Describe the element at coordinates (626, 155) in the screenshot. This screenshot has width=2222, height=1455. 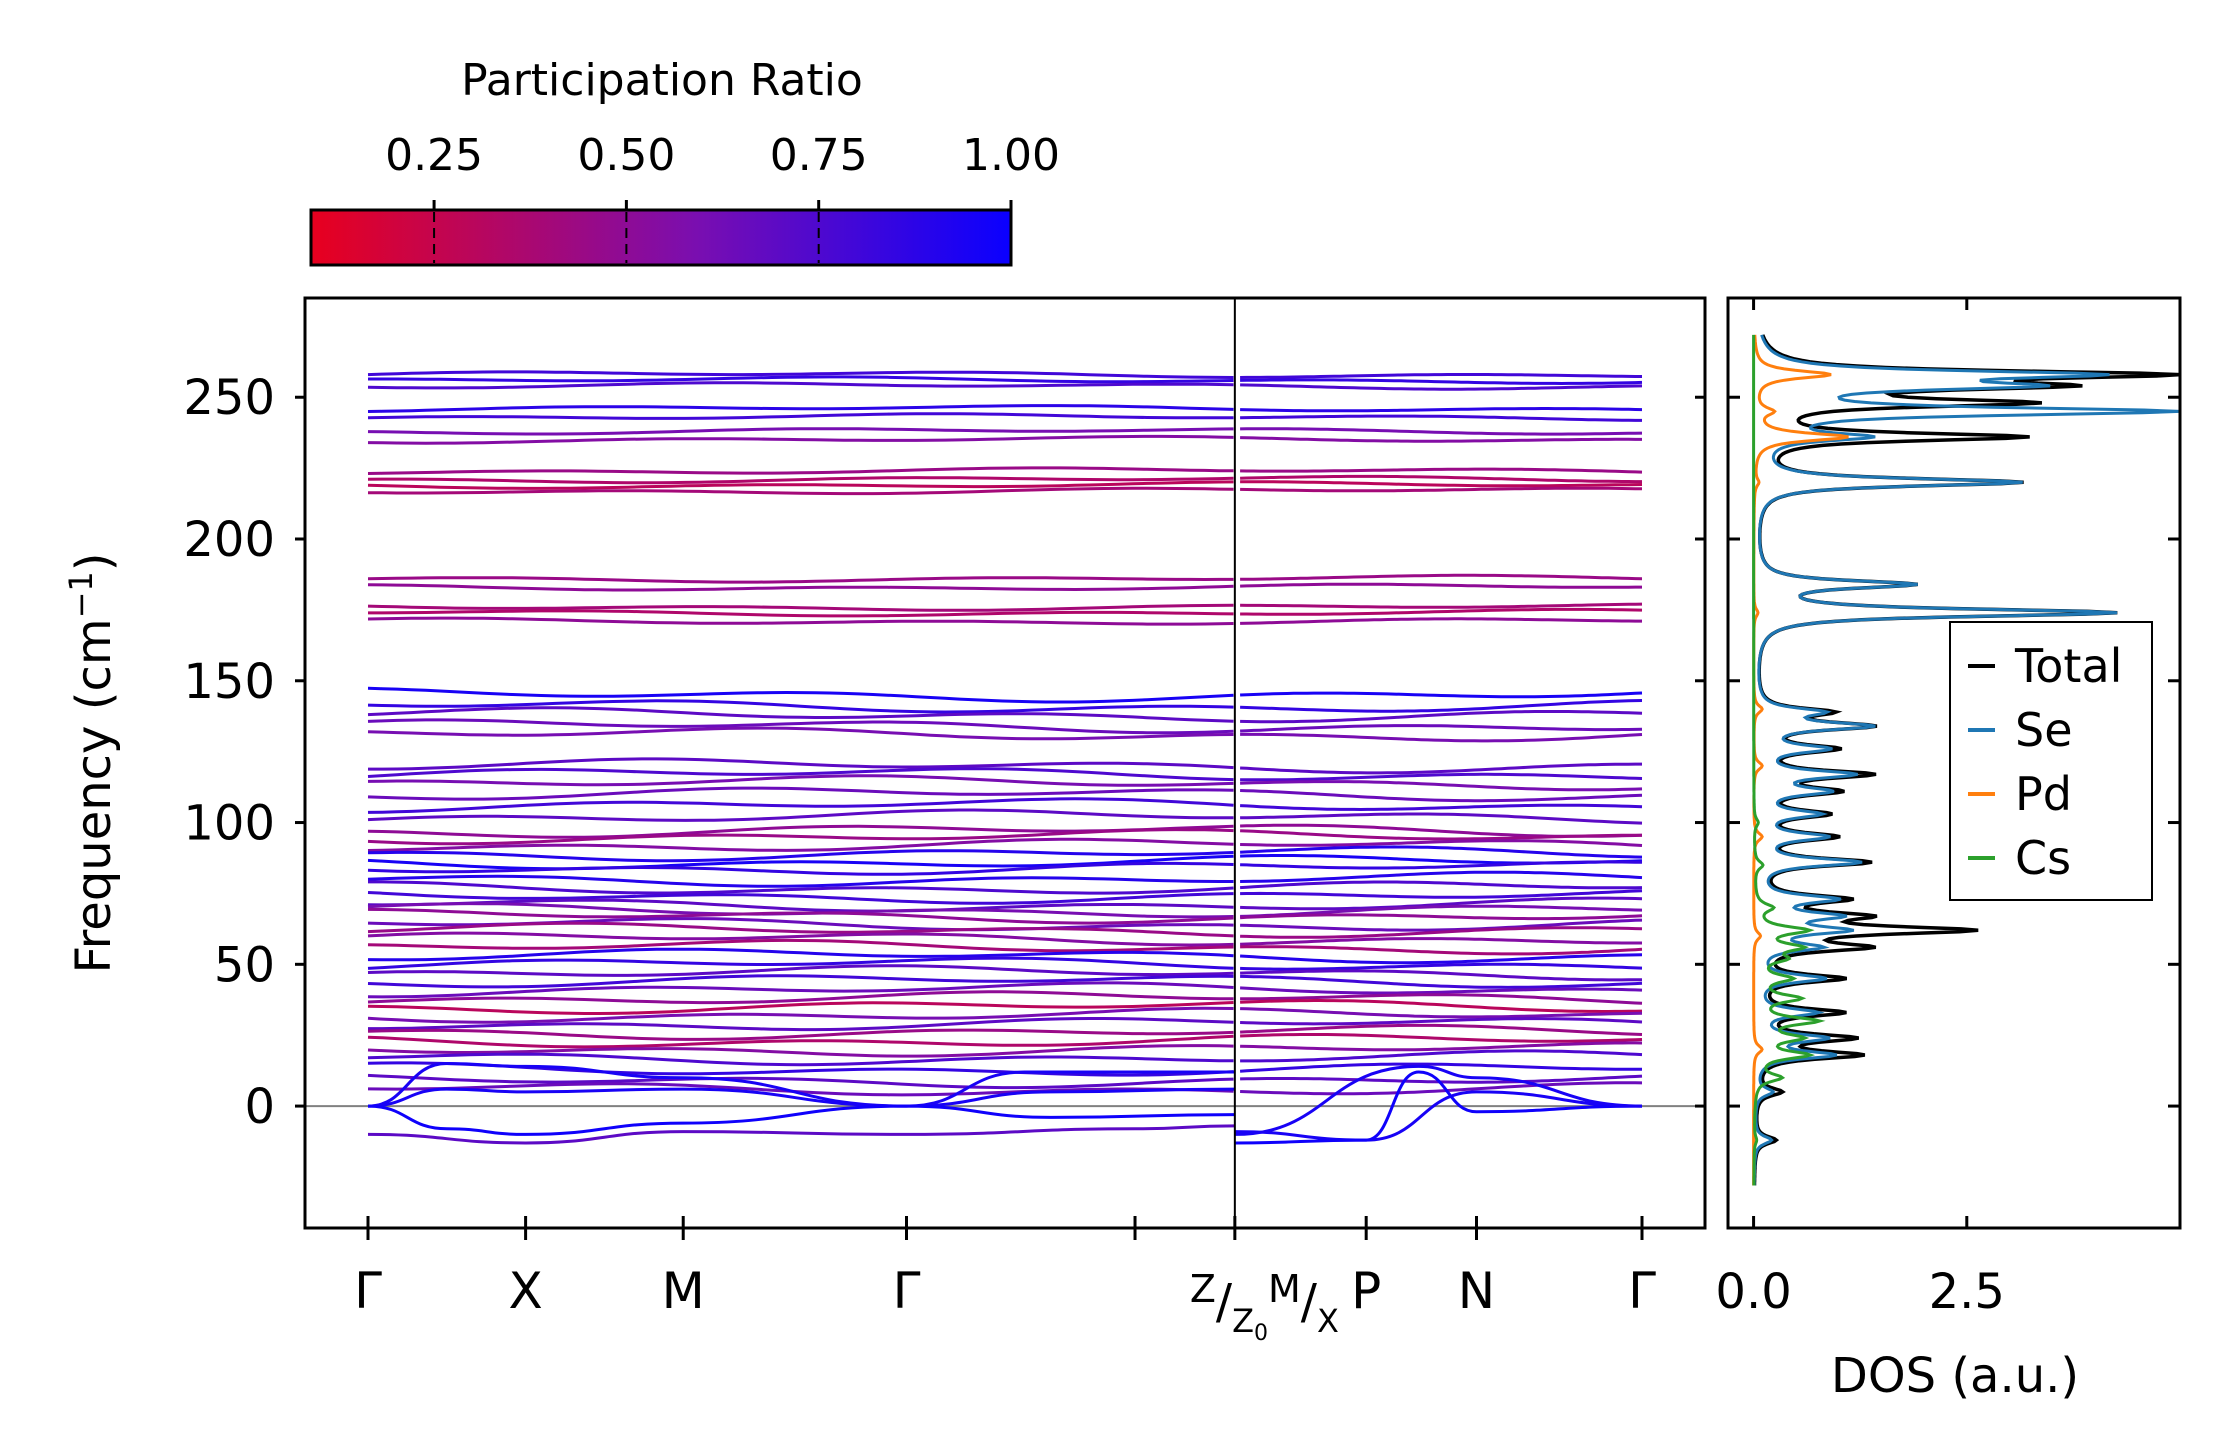
I see `colorbar-tick-label: 0.50` at that location.